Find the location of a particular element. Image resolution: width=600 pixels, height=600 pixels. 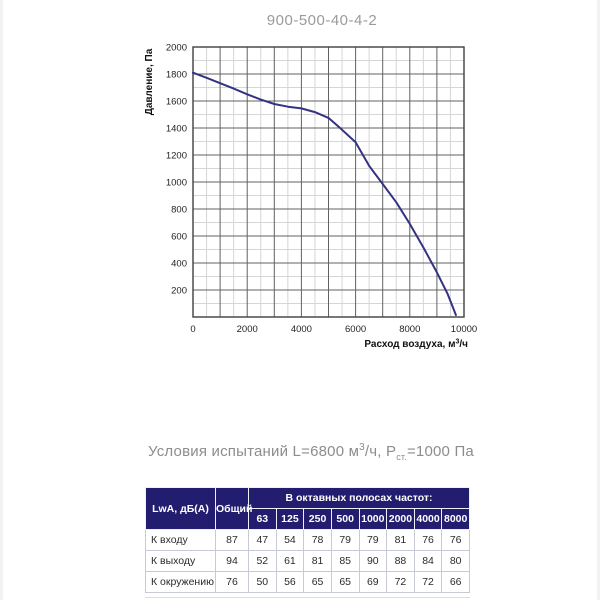

y-tick-600: 600 is located at coordinates (179, 237).